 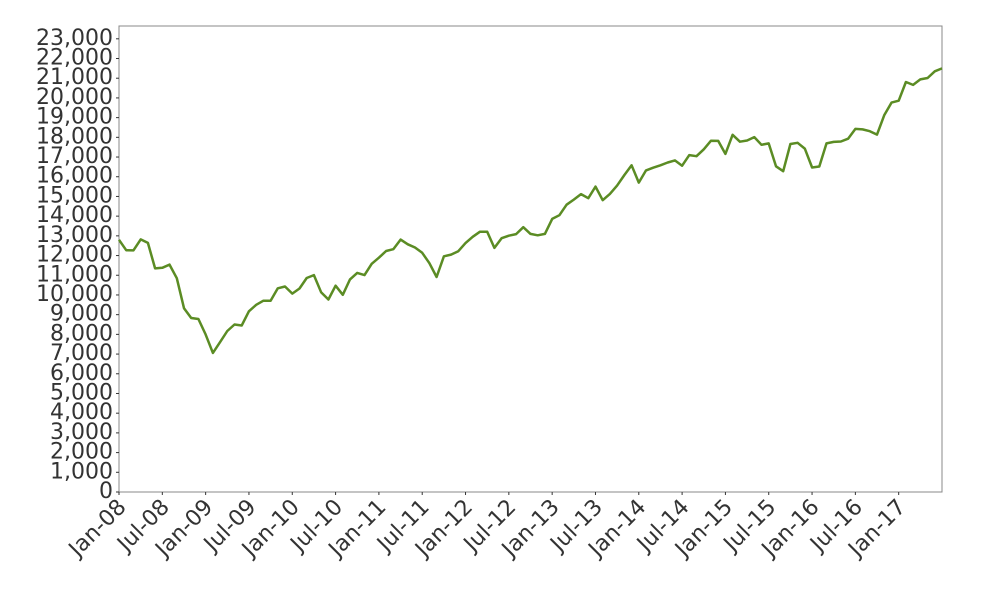 What do you see at coordinates (81, 392) in the screenshot?
I see `y-tick-label: 5,000` at bounding box center [81, 392].